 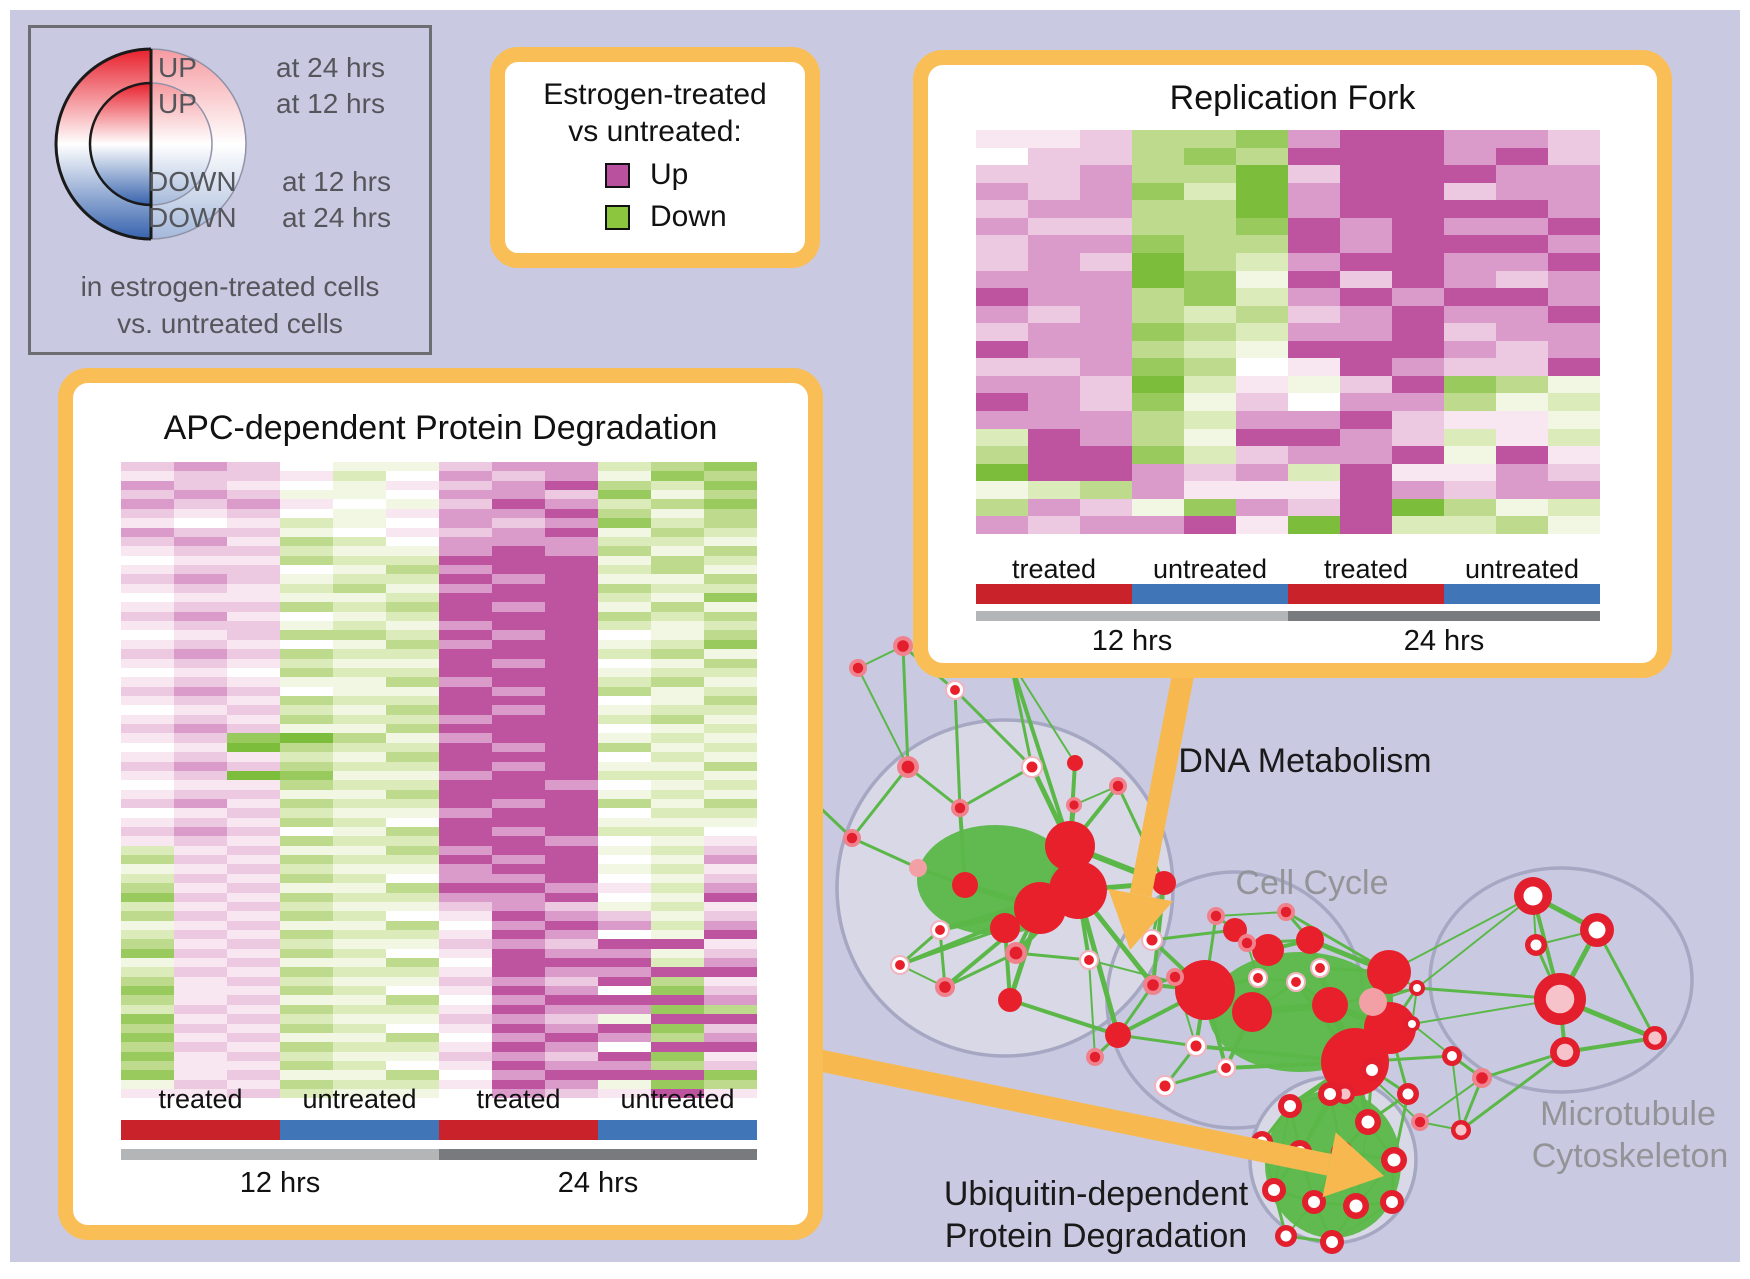 What do you see at coordinates (439, 1154) in the screenshot?
I see `apc-time-bars` at bounding box center [439, 1154].